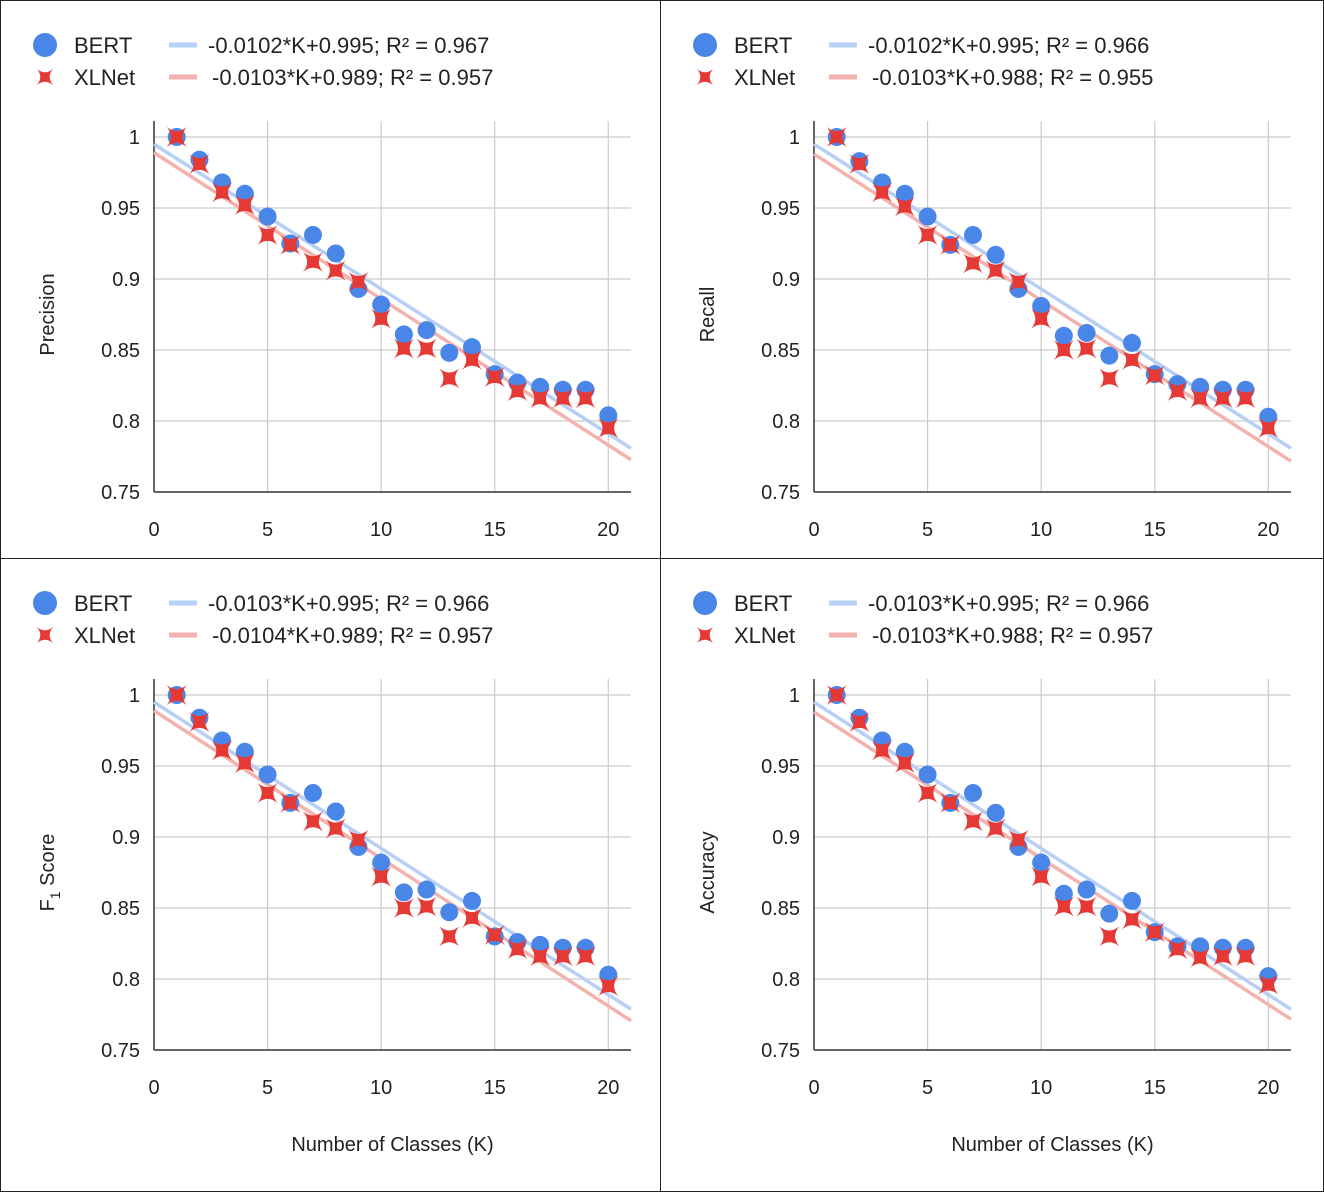 The height and width of the screenshot is (1193, 1324). What do you see at coordinates (48, 863) in the screenshot?
I see `y-axis-title-suffix: Score` at bounding box center [48, 863].